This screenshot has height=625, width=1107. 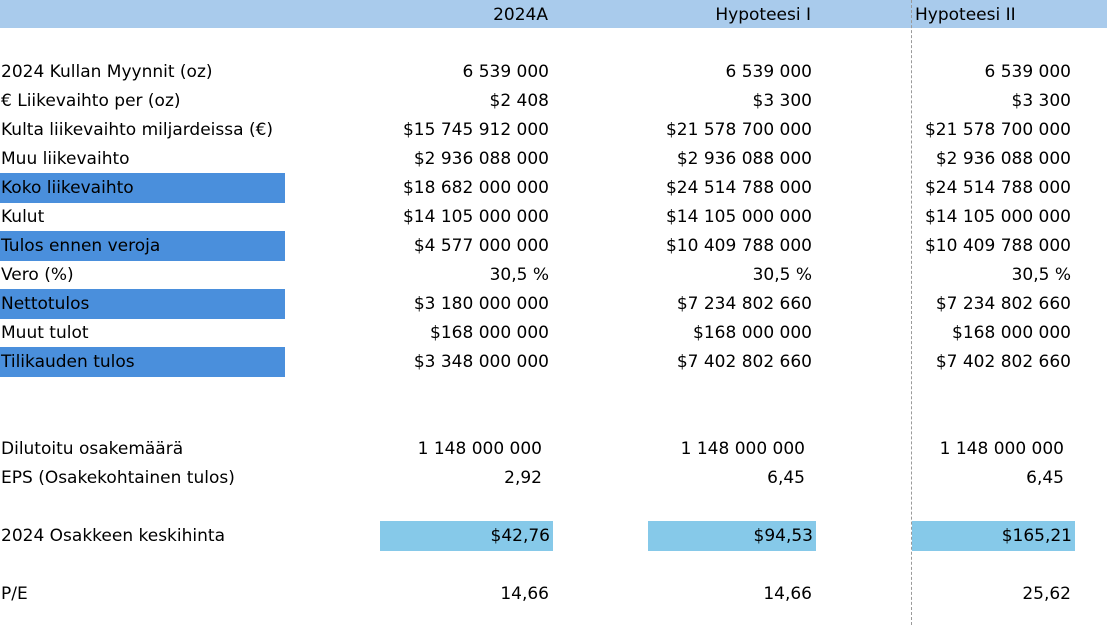 What do you see at coordinates (475, 188) in the screenshot?
I see `value-2024a: $18 682 000 000` at bounding box center [475, 188].